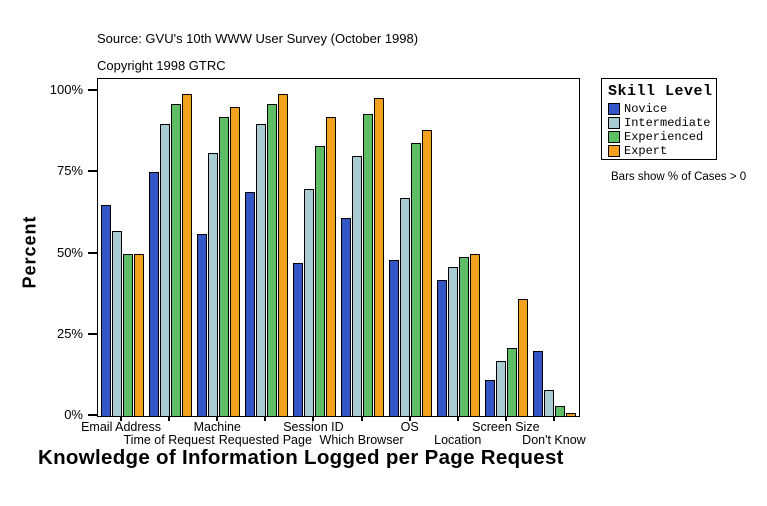  Describe the element at coordinates (313, 427) in the screenshot. I see `x-category-label: Session ID` at that location.